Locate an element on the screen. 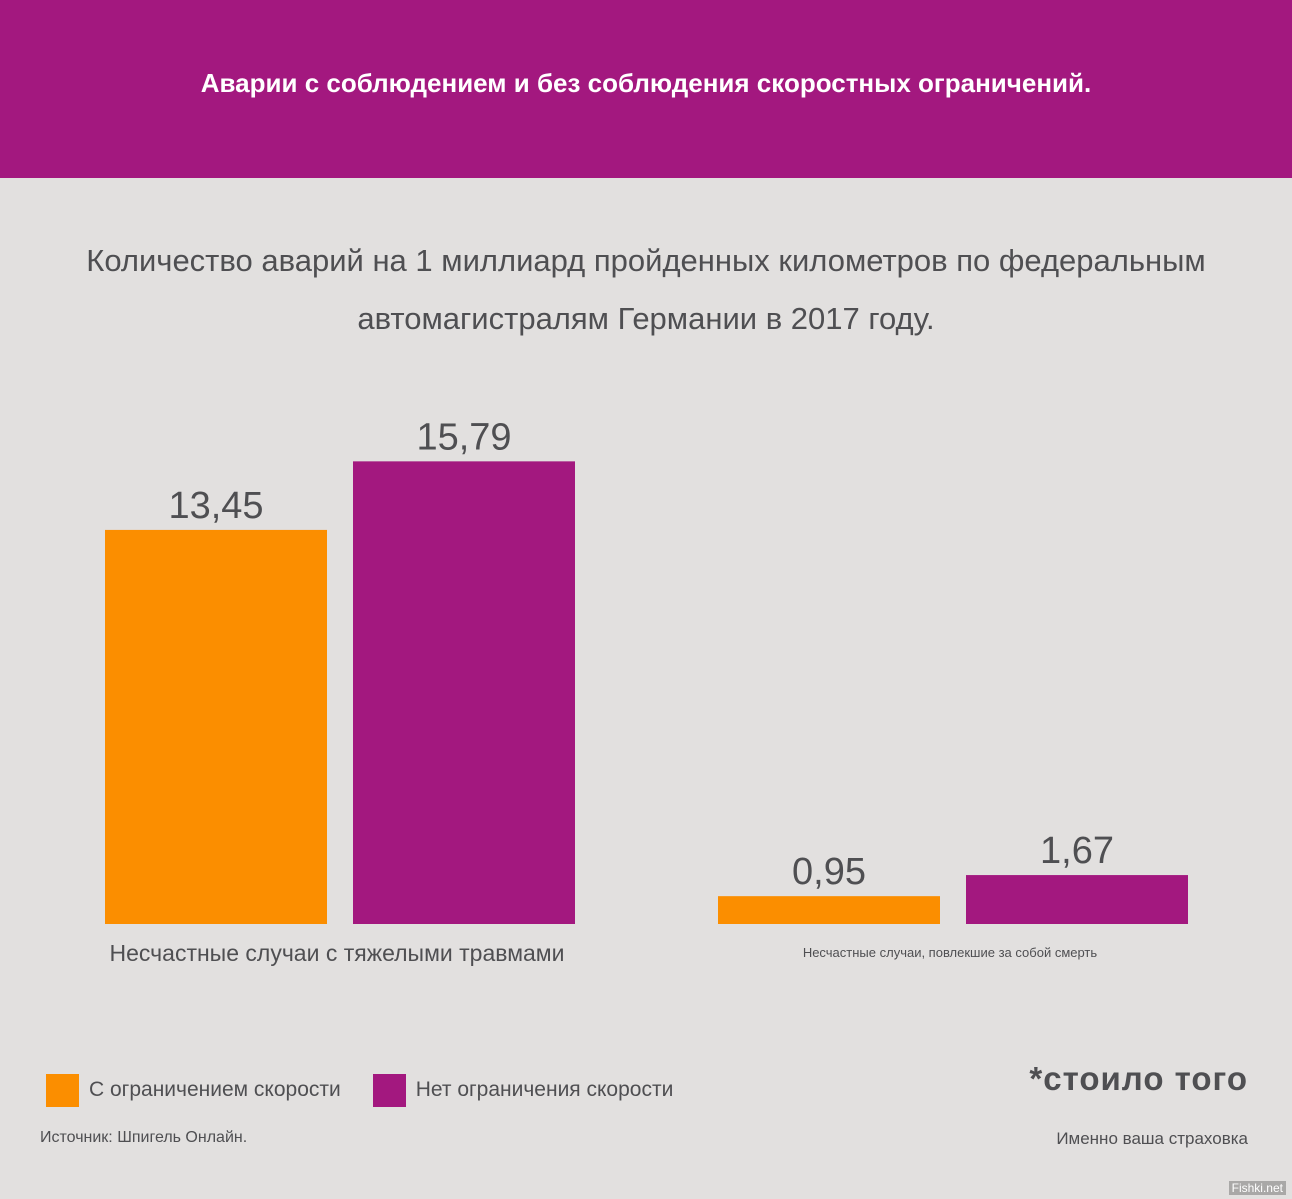  bar-injuries-no-limit is located at coordinates (464, 692).